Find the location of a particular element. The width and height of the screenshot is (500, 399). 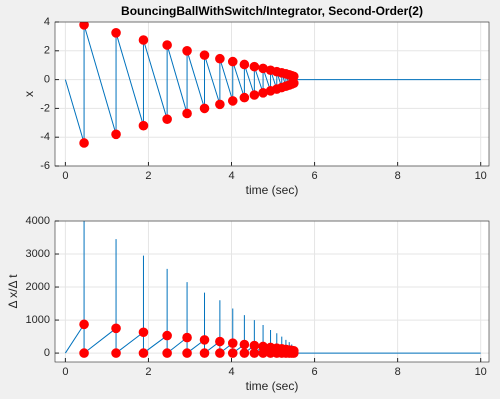

y-axis-label: Δ x/Δ t is located at coordinates (13, 291).